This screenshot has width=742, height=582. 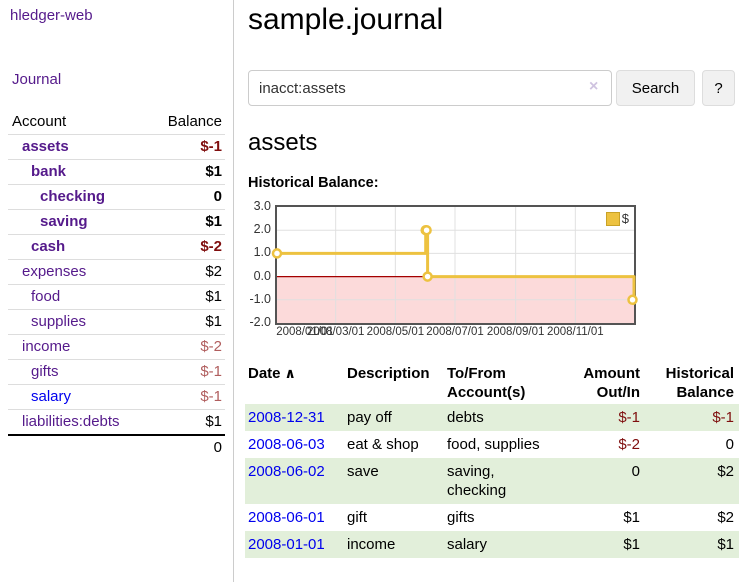 I want to click on account-name-cell: saving, so click(x=79, y=222).